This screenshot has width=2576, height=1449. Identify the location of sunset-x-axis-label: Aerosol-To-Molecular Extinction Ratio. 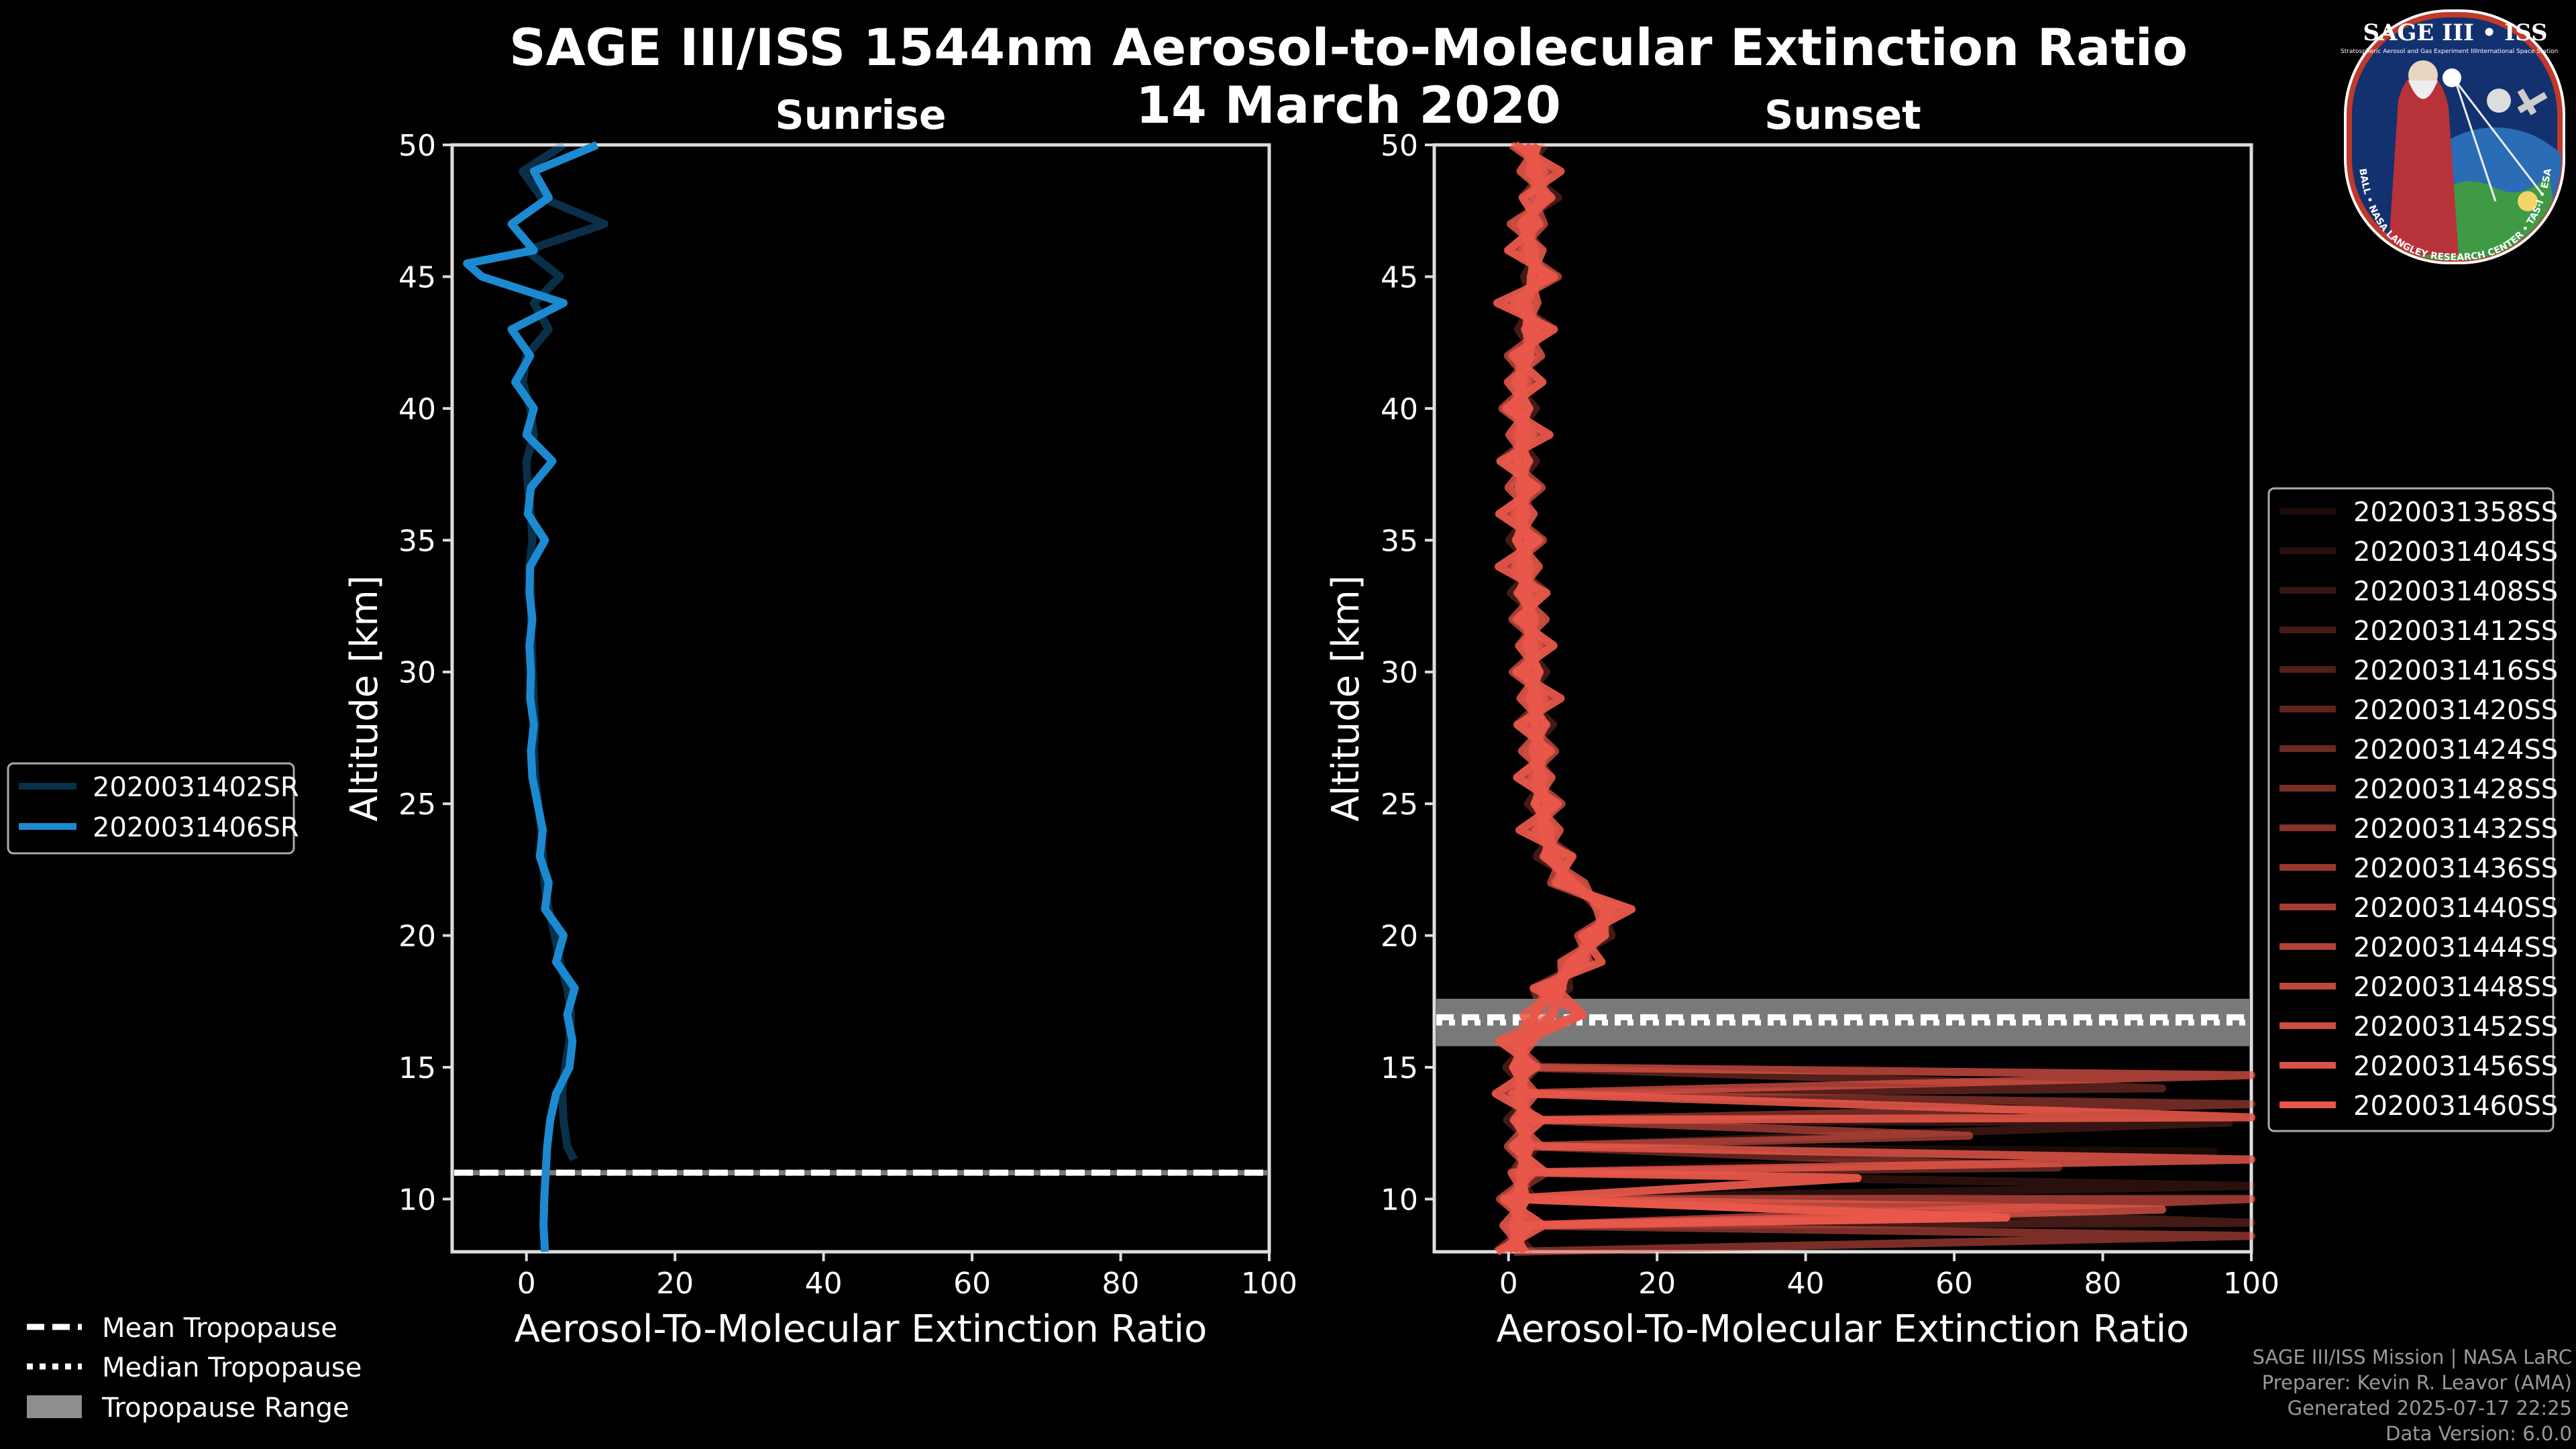
(1843, 1329).